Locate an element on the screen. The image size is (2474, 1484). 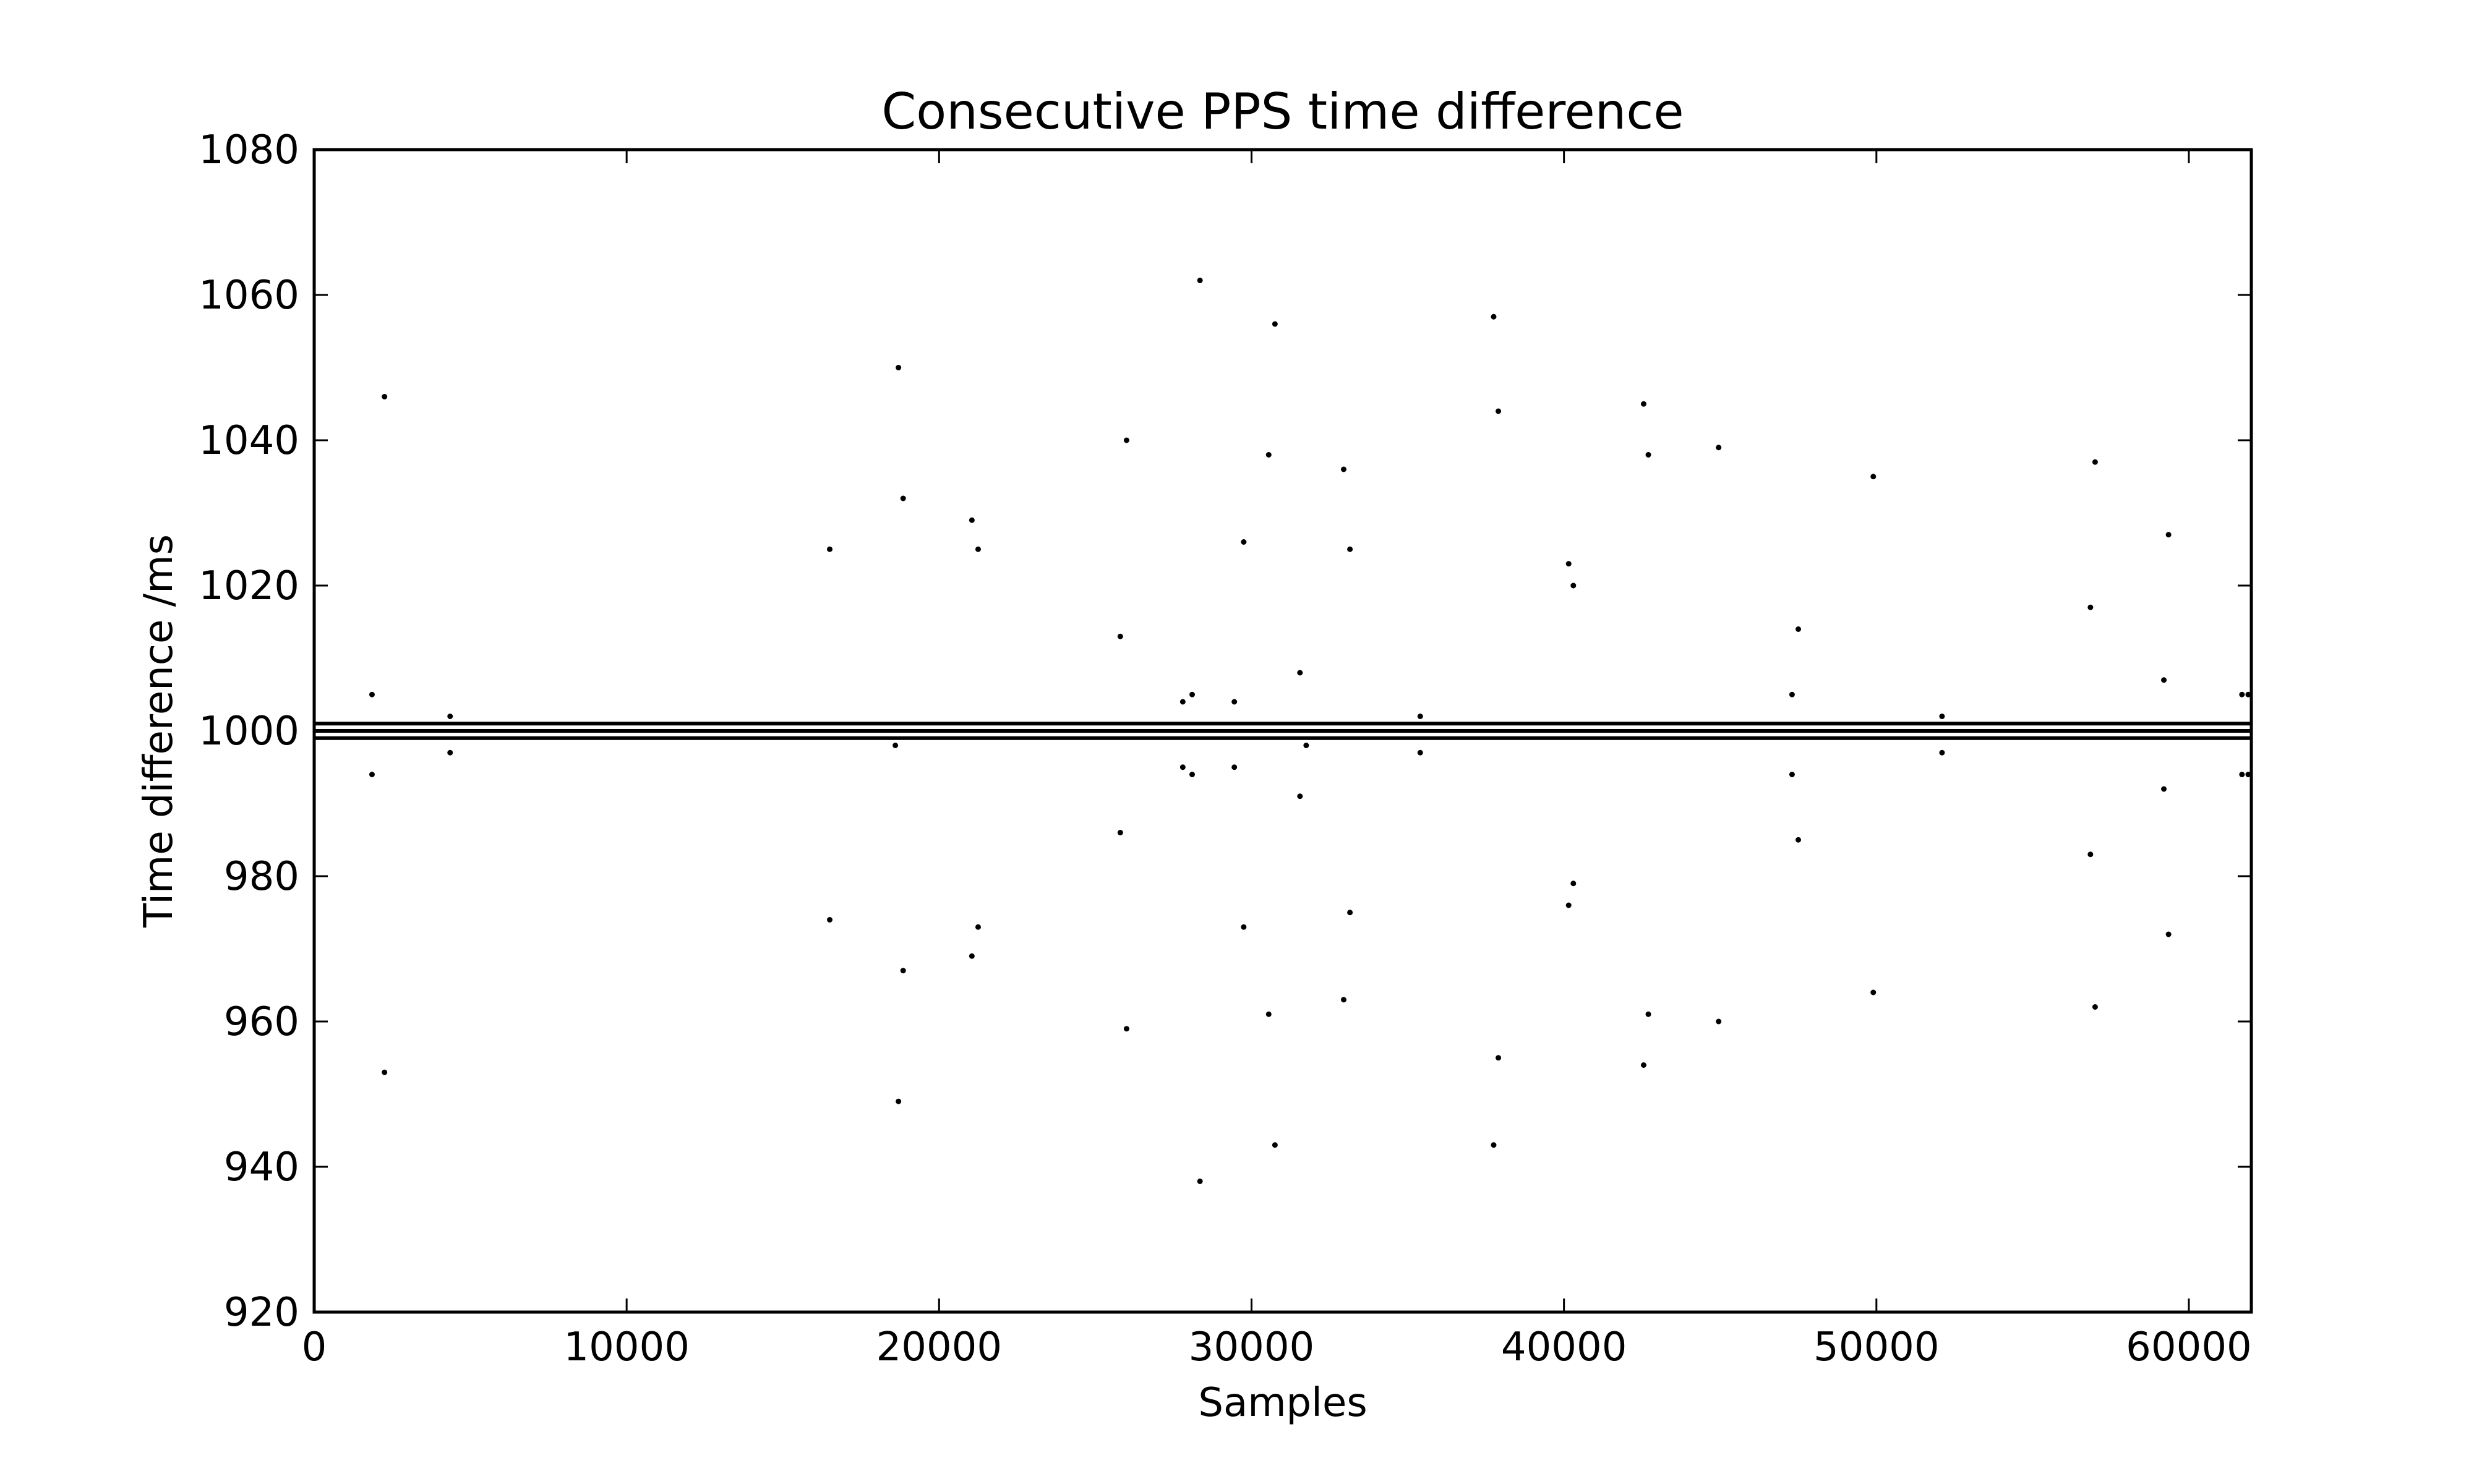
x-tick-label: 20000 is located at coordinates (940, 1347).